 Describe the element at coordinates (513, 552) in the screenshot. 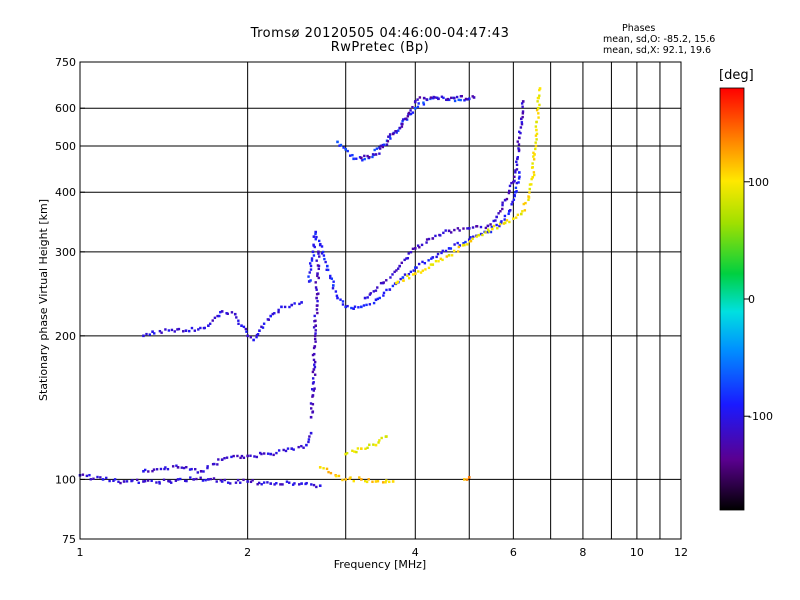

I see `x-tick-label: 6` at that location.